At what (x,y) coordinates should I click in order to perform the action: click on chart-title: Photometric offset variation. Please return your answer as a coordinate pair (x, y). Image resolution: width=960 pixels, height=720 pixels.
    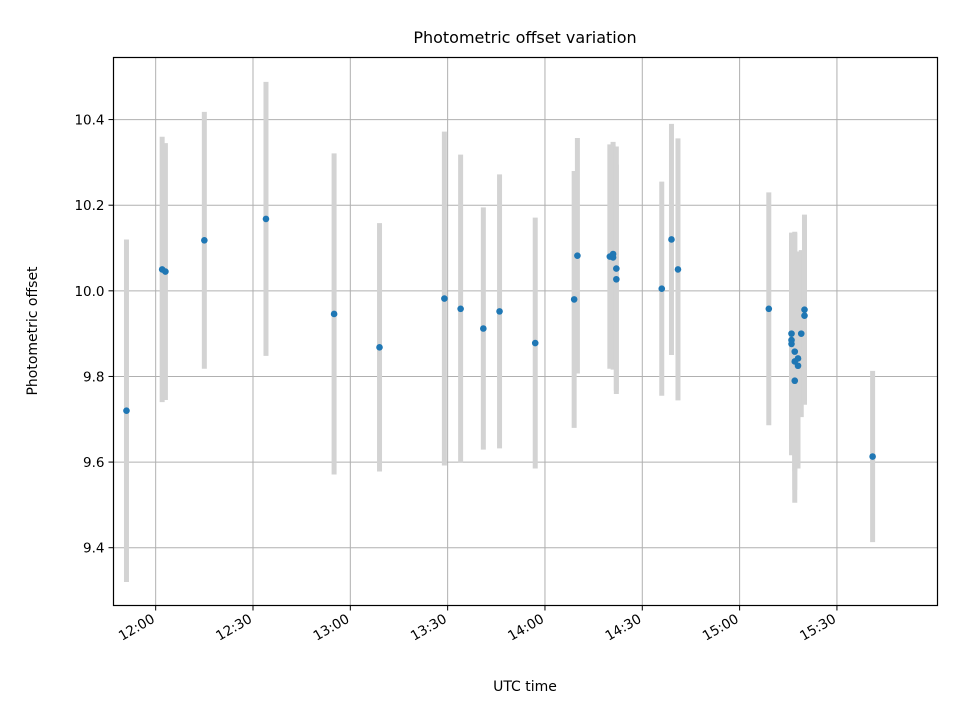
    Looking at the image, I should click on (524, 37).